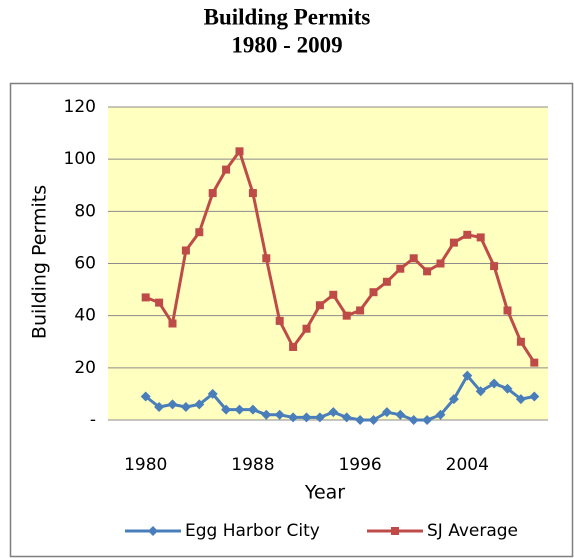 This screenshot has height=558, width=574. Describe the element at coordinates (252, 531) in the screenshot. I see `legend-label: Egg Harbor City` at that location.